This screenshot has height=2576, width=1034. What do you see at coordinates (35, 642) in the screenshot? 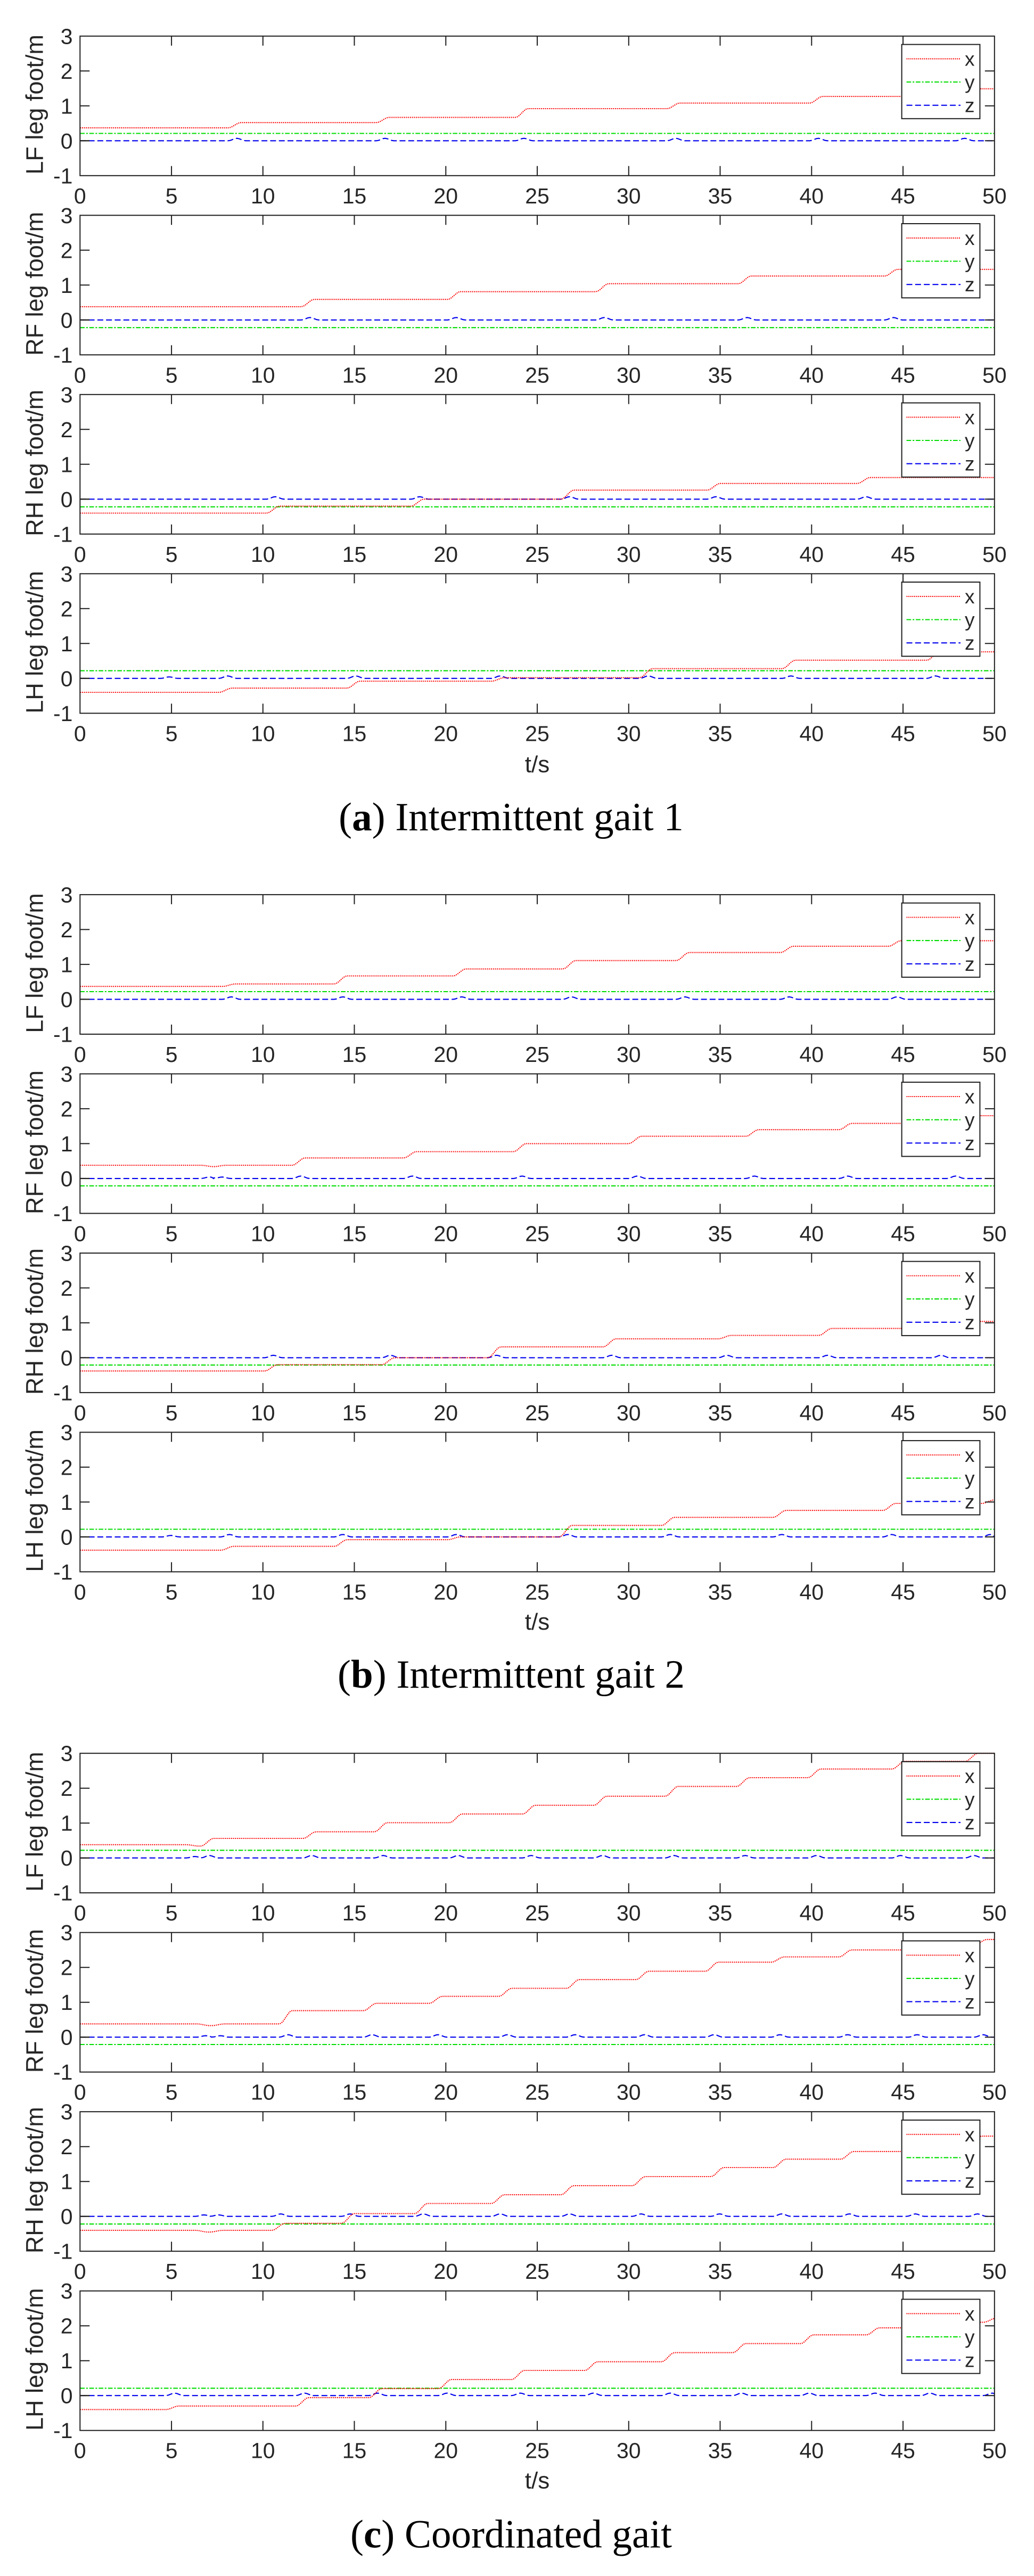
I see `svg-text: LH leg foot/m` at bounding box center [35, 642].